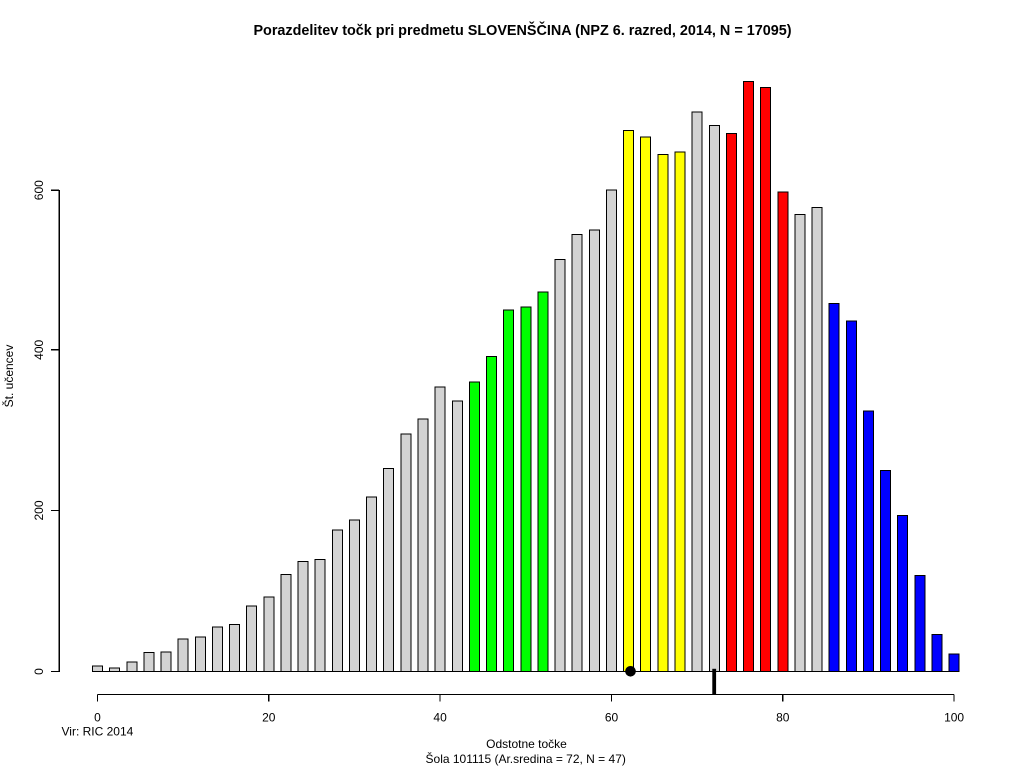 The height and width of the screenshot is (768, 1024). What do you see at coordinates (526, 758) in the screenshot?
I see `svg-text:Šola 101115 (Ar.sredina = 72,: Šola 101115 (Ar.sredina = 72, N = 47)` at bounding box center [526, 758].